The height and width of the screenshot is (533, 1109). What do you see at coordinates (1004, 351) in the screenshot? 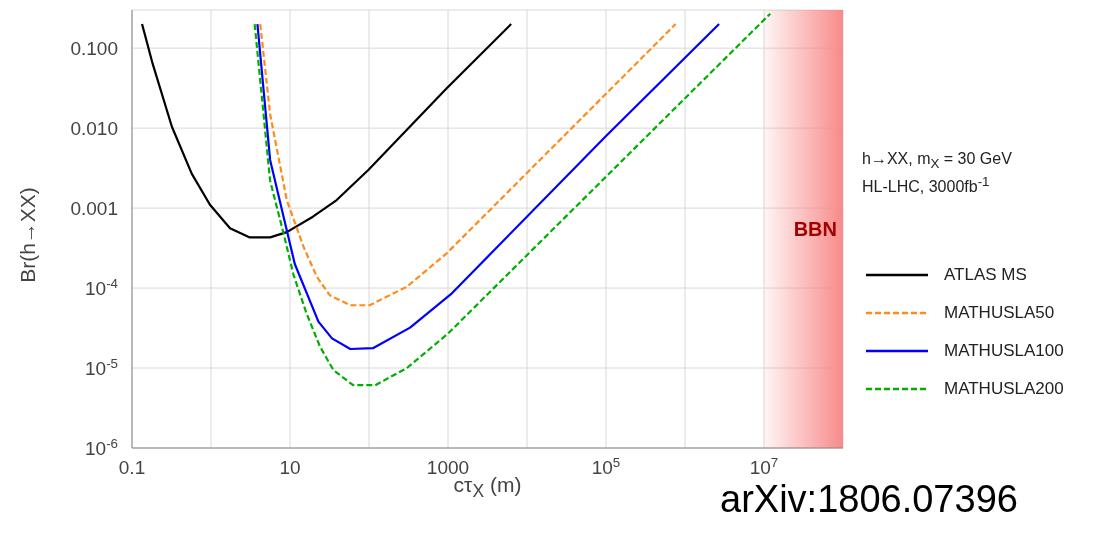
I see `legend-label: MATHUSLA100` at bounding box center [1004, 351].